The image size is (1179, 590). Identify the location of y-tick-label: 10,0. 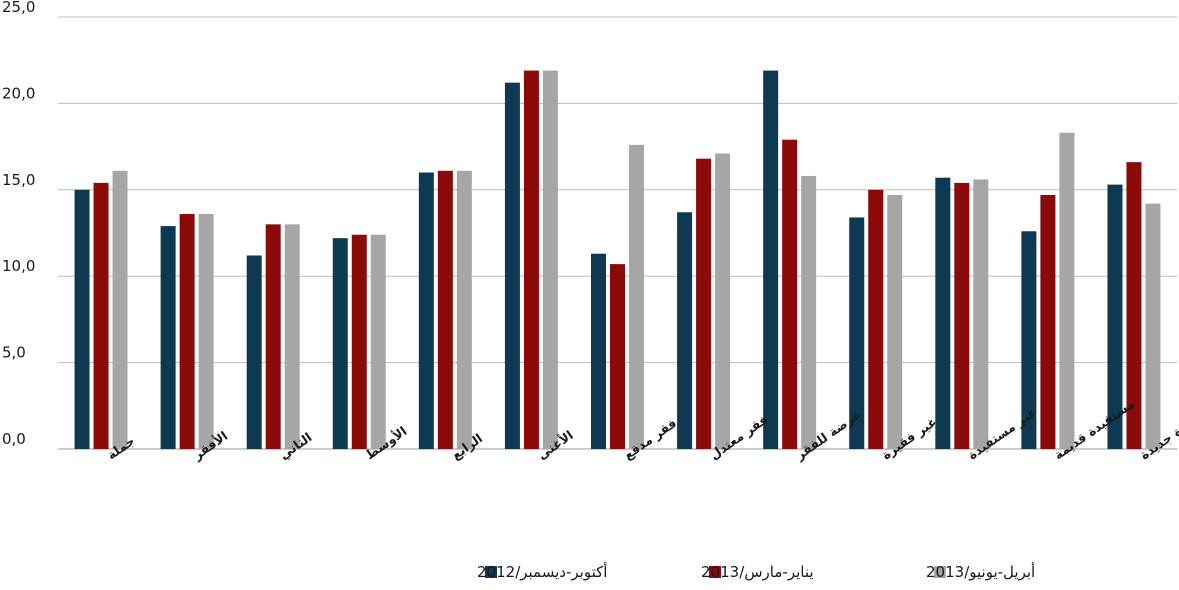
(18, 266).